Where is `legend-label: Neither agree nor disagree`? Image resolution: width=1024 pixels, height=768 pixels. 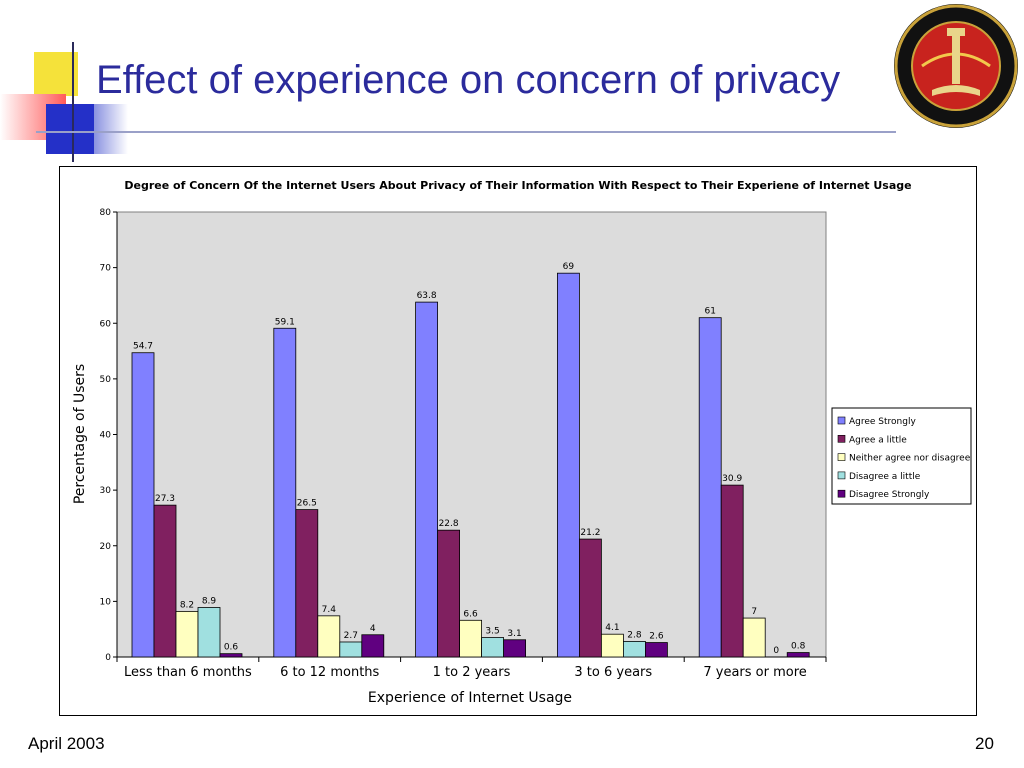 legend-label: Neither agree nor disagree is located at coordinates (910, 459).